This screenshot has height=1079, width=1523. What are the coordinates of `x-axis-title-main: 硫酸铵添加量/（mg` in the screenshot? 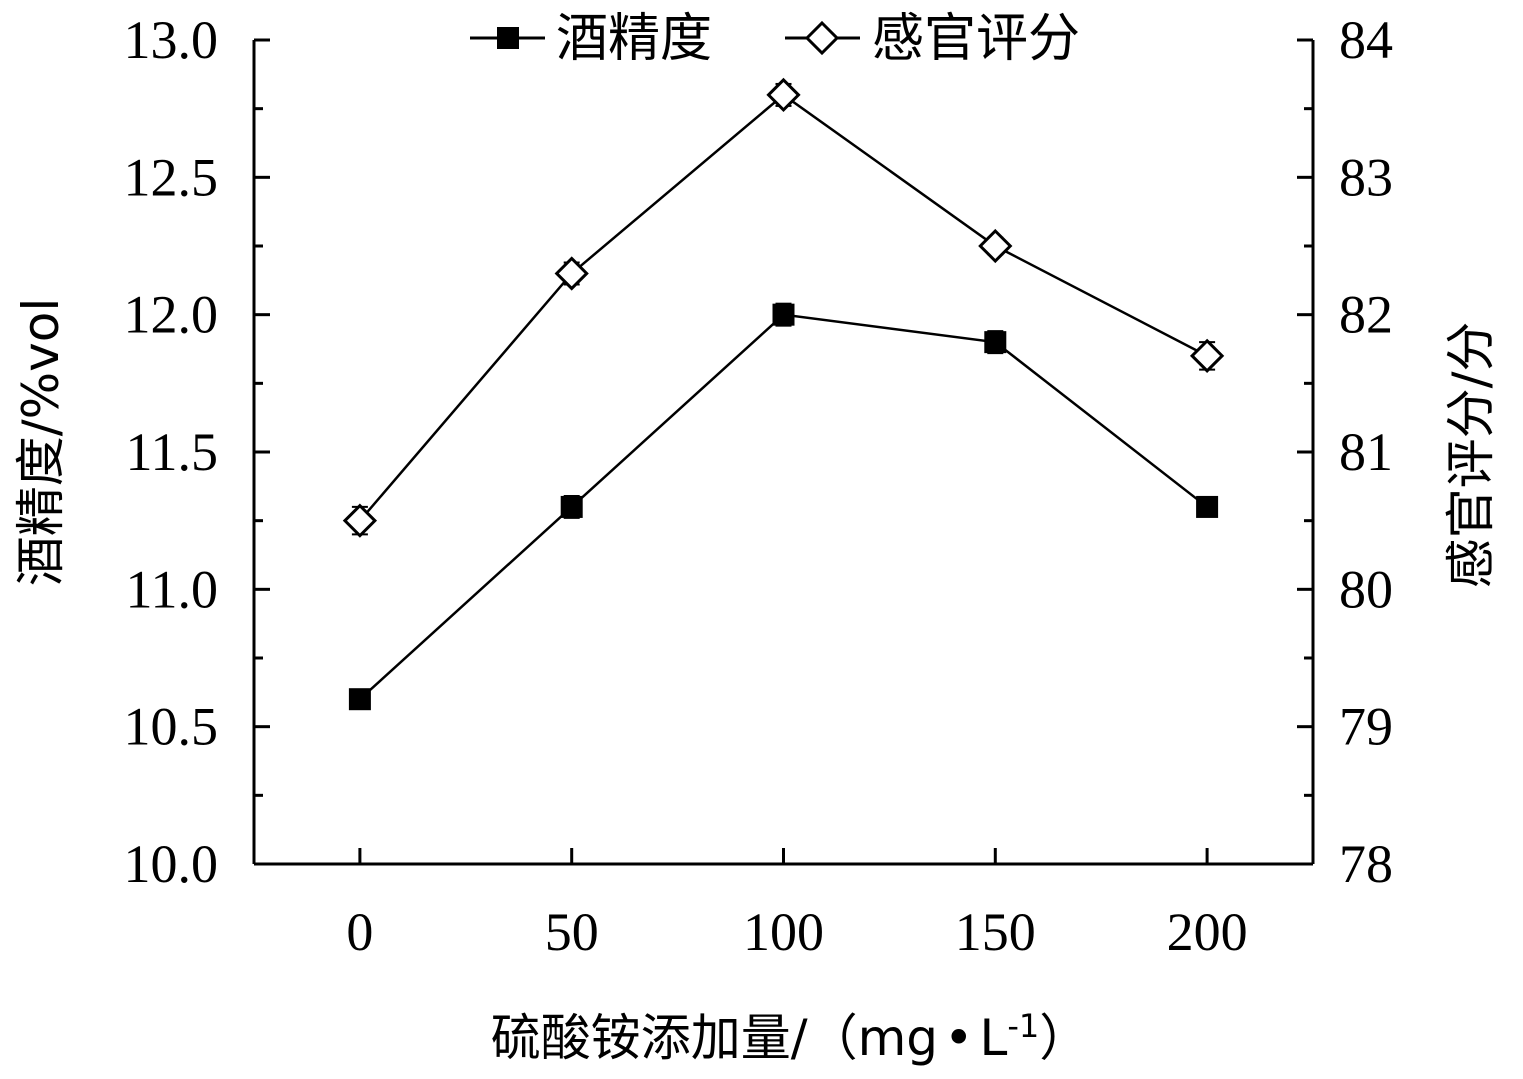 It's located at (714, 1038).